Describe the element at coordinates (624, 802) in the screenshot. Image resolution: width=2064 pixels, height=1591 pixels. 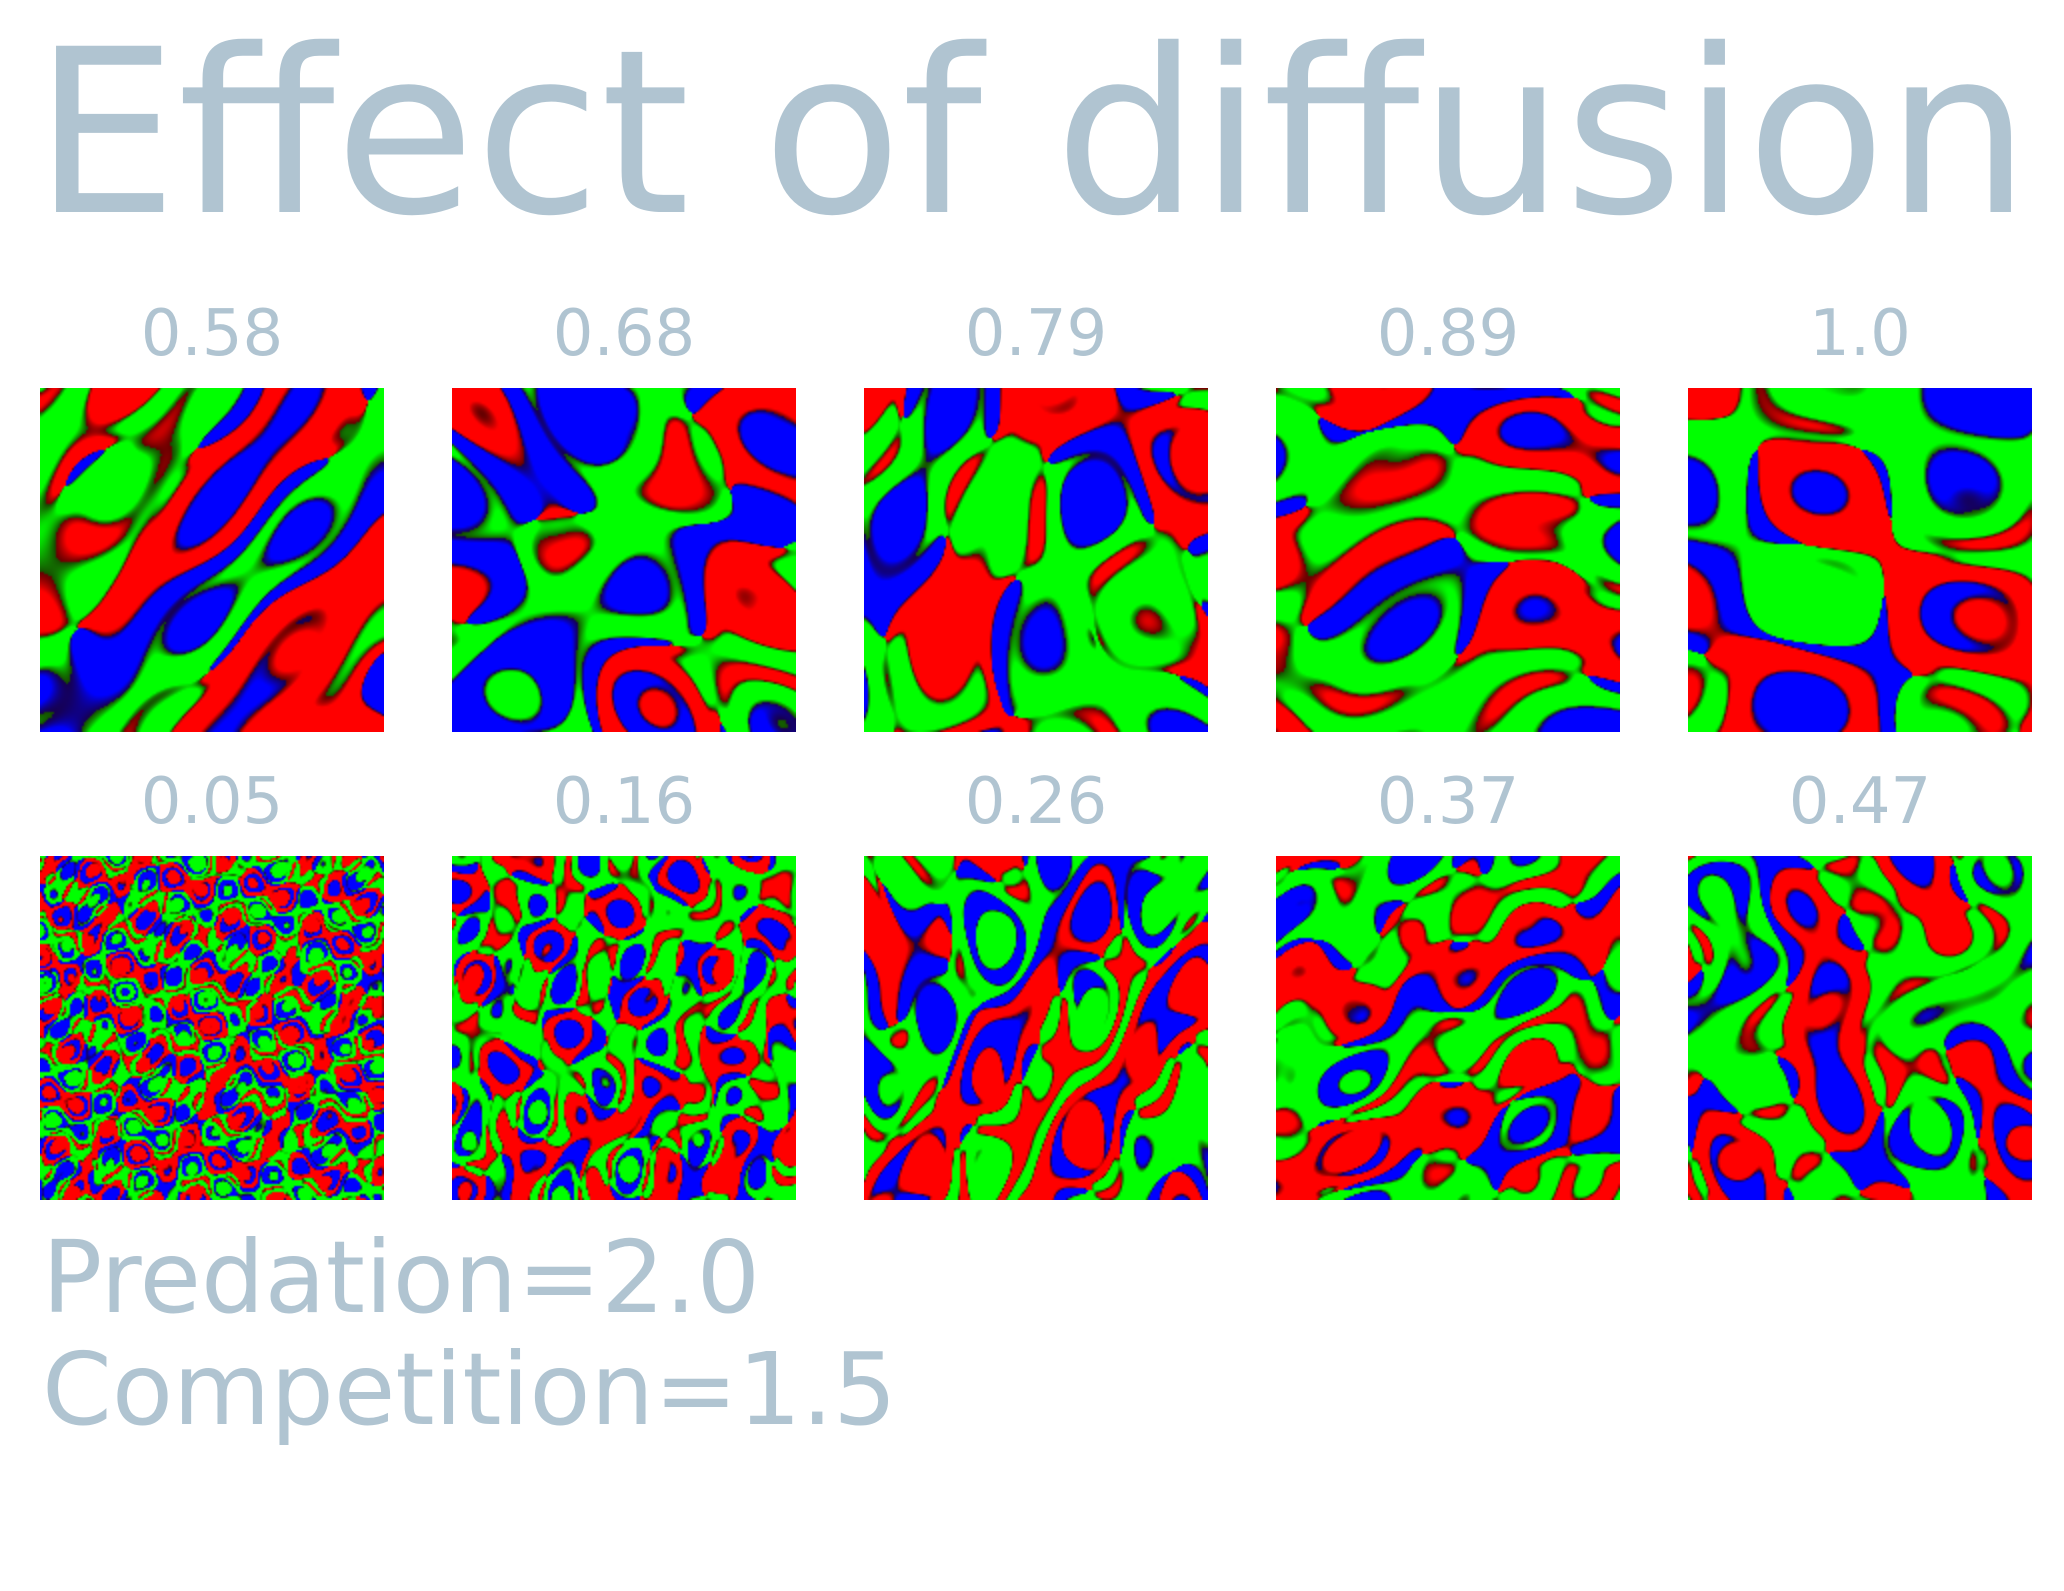
I see `panel-label-1-1: 0.16` at that location.